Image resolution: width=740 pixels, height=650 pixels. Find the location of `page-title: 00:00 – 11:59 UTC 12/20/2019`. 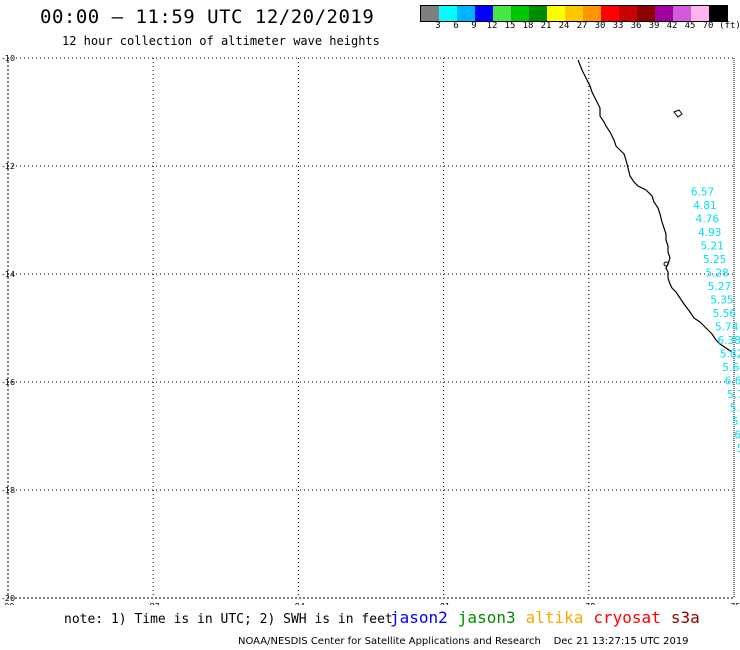

page-title: 00:00 – 11:59 UTC 12/20/2019 is located at coordinates (207, 17).